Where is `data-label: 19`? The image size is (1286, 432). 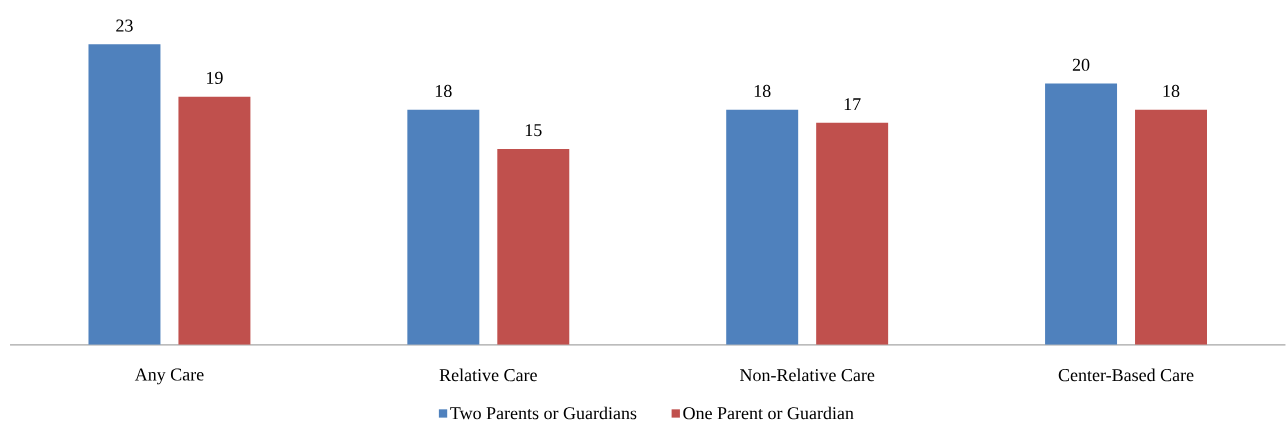 data-label: 19 is located at coordinates (215, 78).